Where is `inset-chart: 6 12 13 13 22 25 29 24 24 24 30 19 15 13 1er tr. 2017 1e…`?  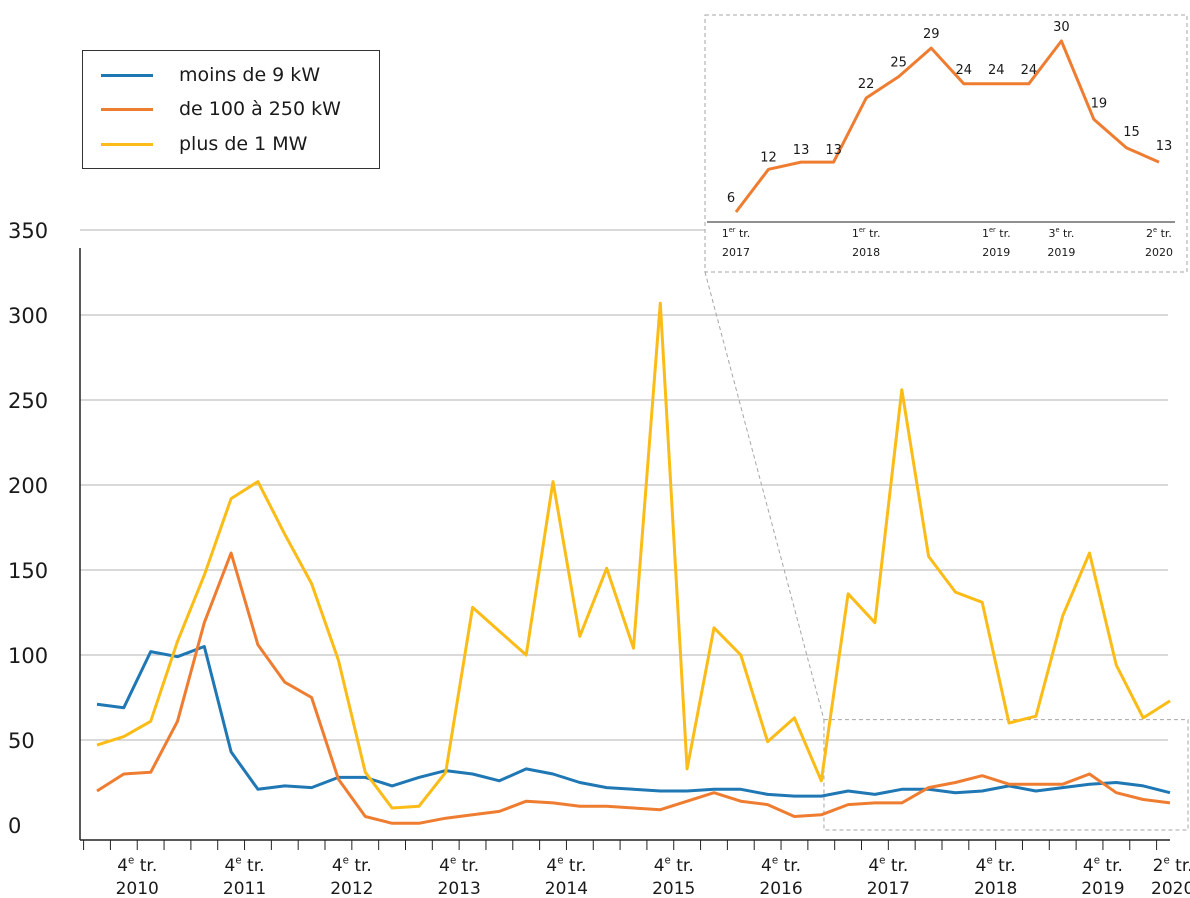
inset-chart: 6 12 13 13 22 25 29 24 24 24 30 19 15 13 1er tr. 2017 1e… is located at coordinates (946, 143).